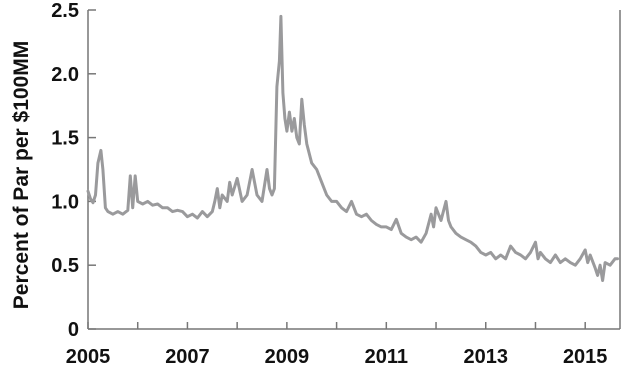 The image size is (625, 370). I want to click on y-axis: 0 0.5 1.0 1.5 2.0 2.5, so click(73, 170).